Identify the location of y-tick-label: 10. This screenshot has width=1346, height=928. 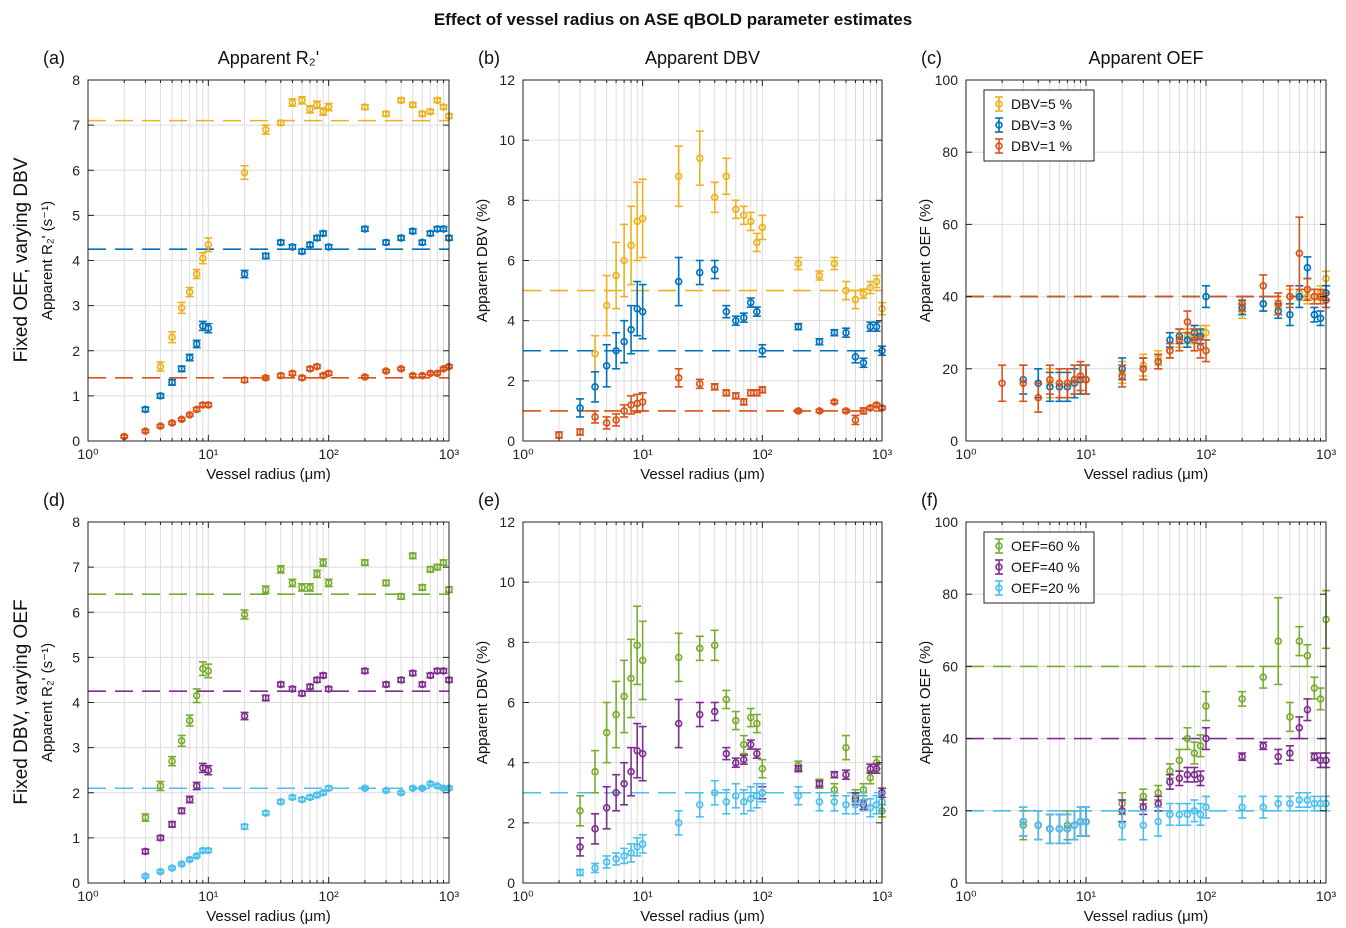
(507, 140).